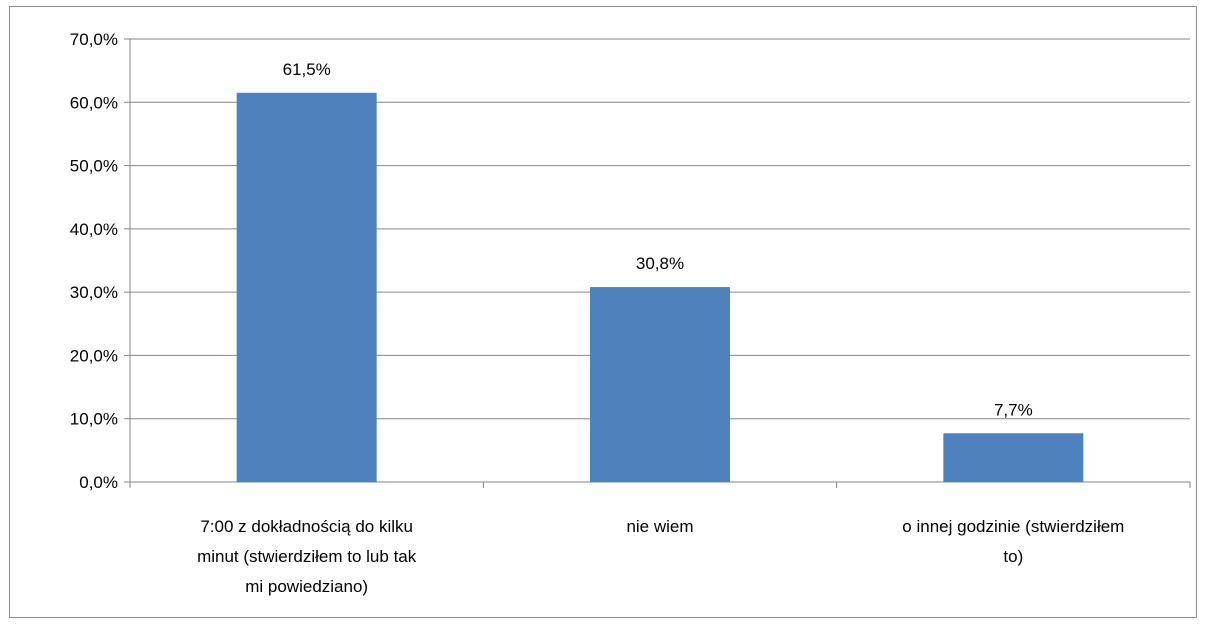  What do you see at coordinates (94, 355) in the screenshot?
I see `y-tick-label: 20,0%` at bounding box center [94, 355].